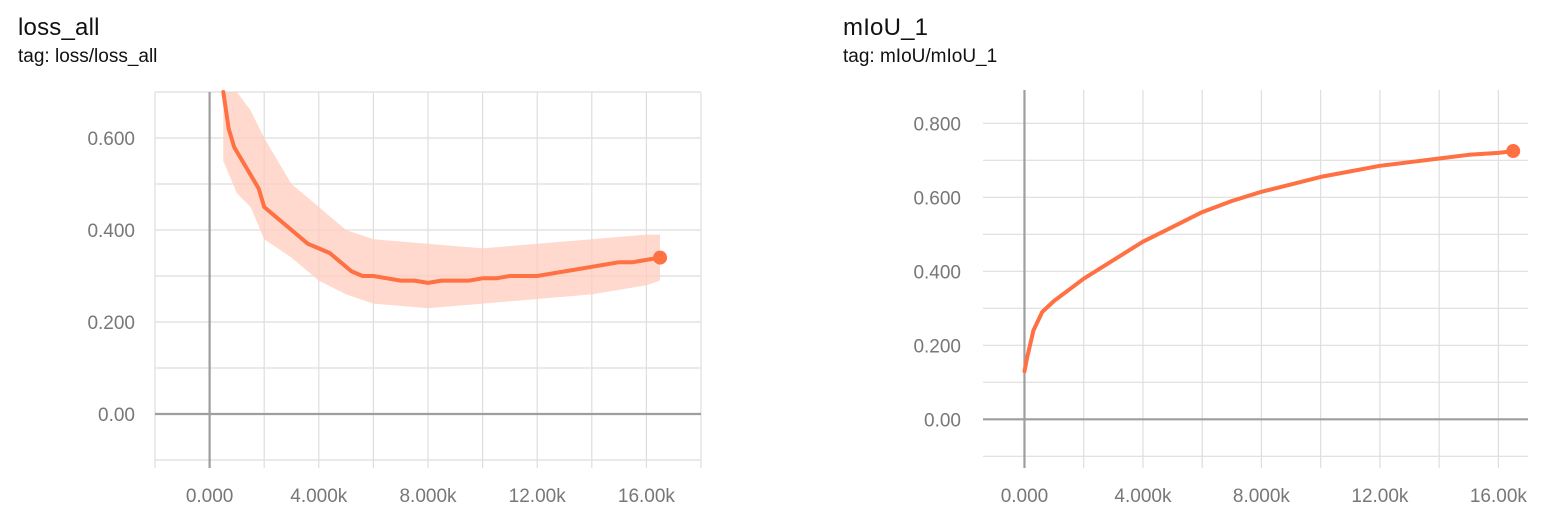 Image resolution: width=1566 pixels, height=510 pixels. Describe the element at coordinates (886, 27) in the screenshot. I see `chart-title: mIoU_1` at that location.